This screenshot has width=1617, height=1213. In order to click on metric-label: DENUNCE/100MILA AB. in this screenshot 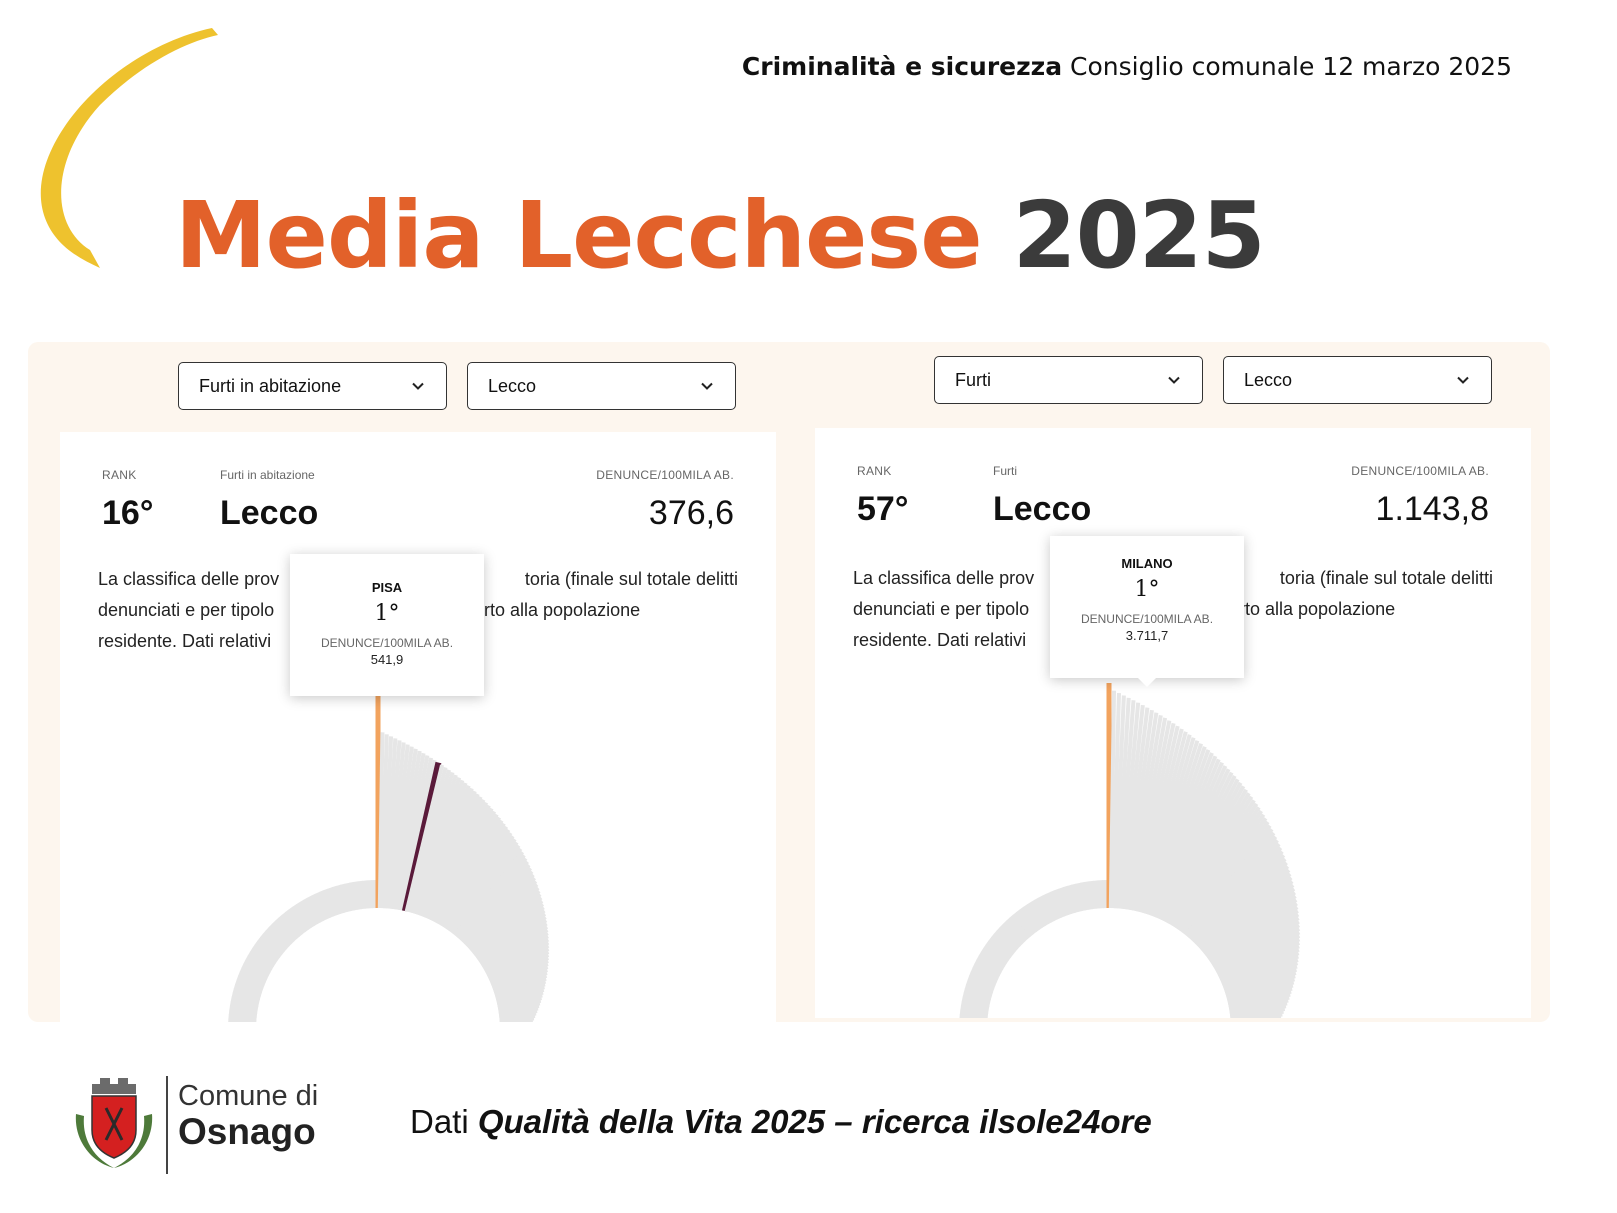, I will do `click(1420, 471)`.